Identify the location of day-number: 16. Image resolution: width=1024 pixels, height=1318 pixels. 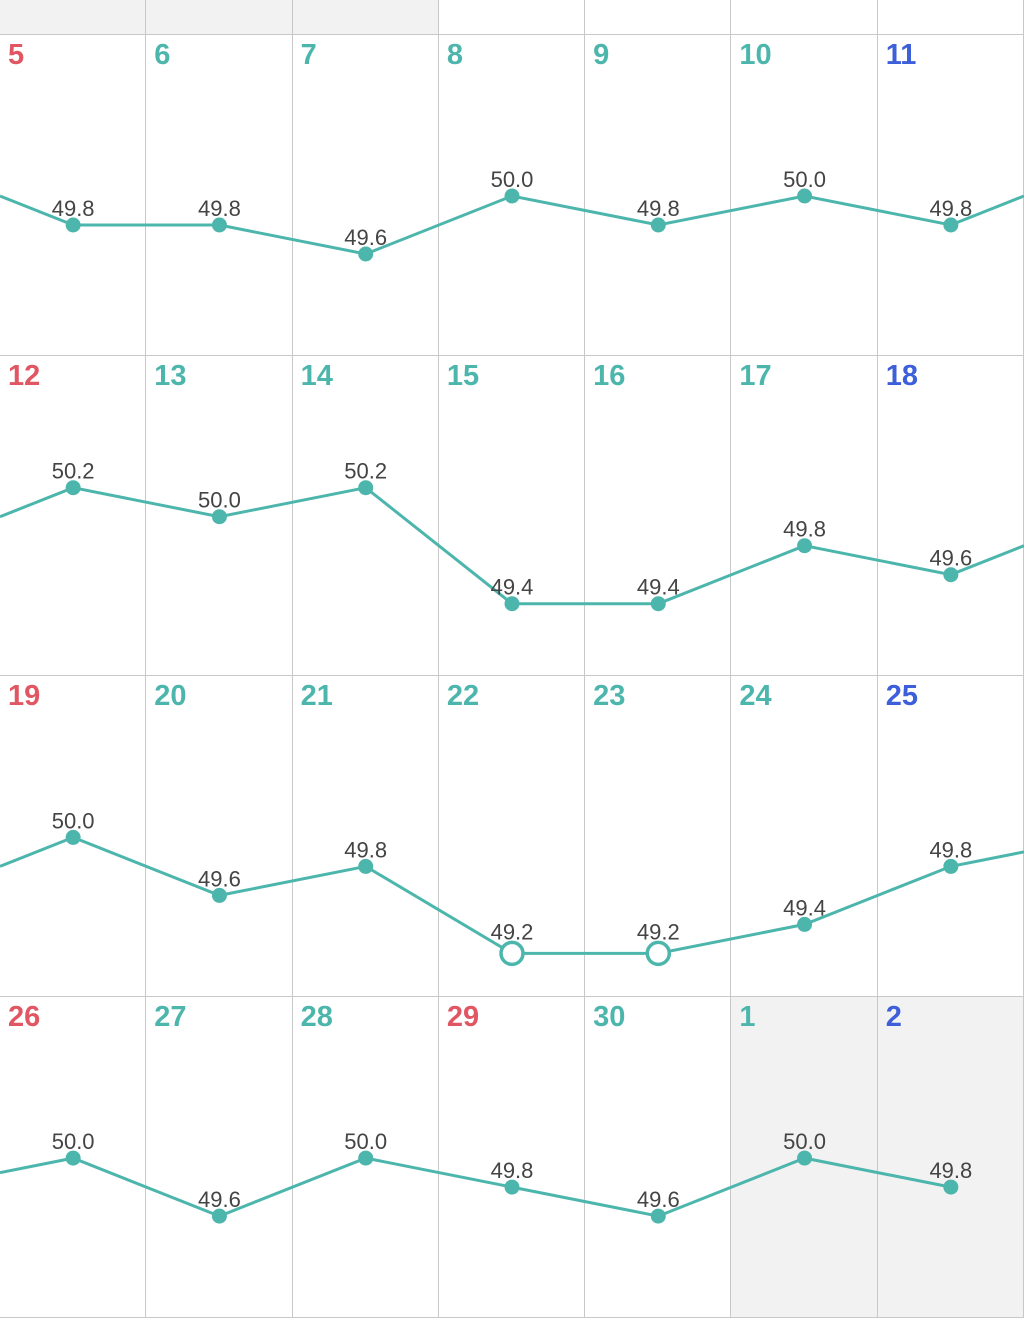
(609, 375).